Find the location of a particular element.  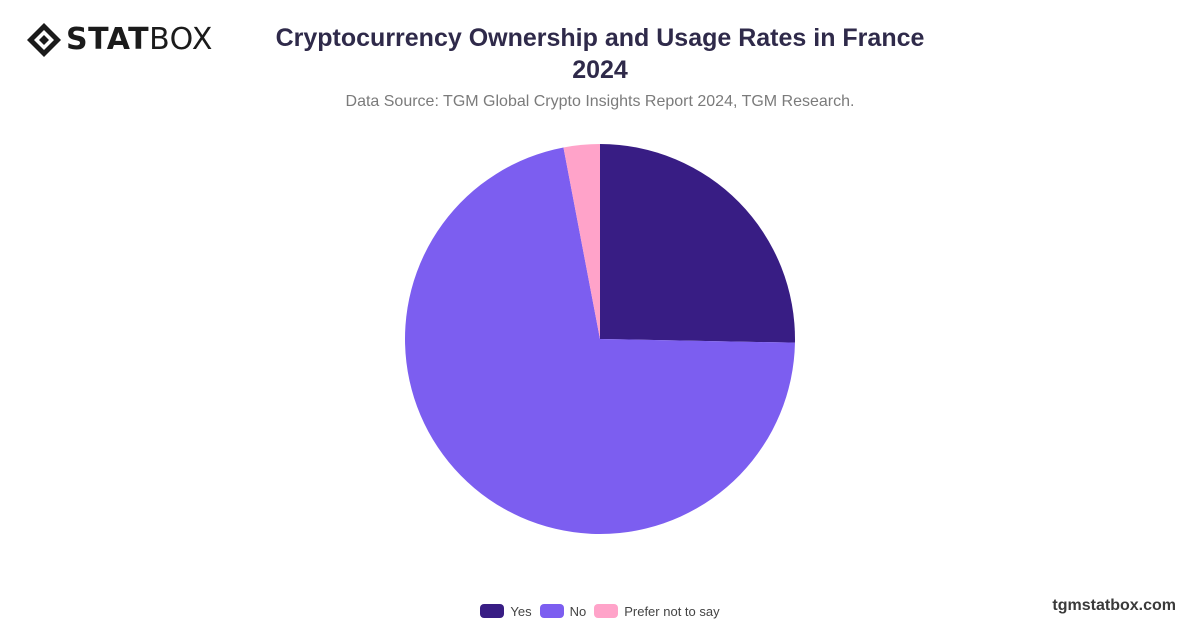

statbox-wordmark: STATBOX is located at coordinates (139, 40).